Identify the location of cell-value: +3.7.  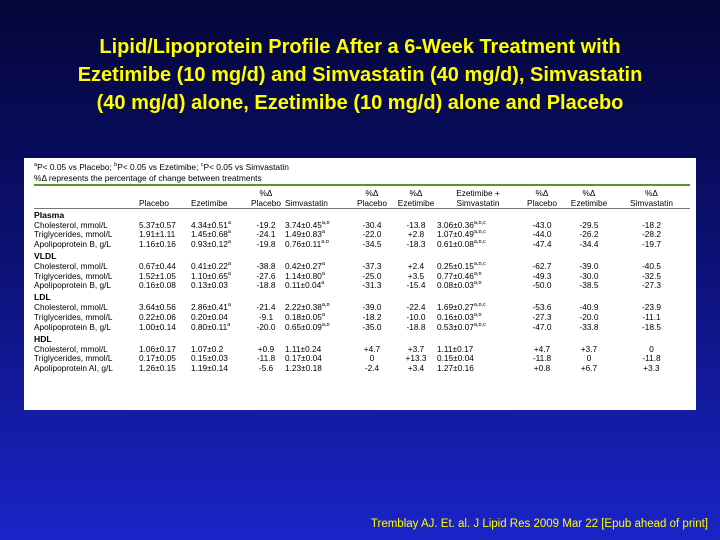
(416, 349).